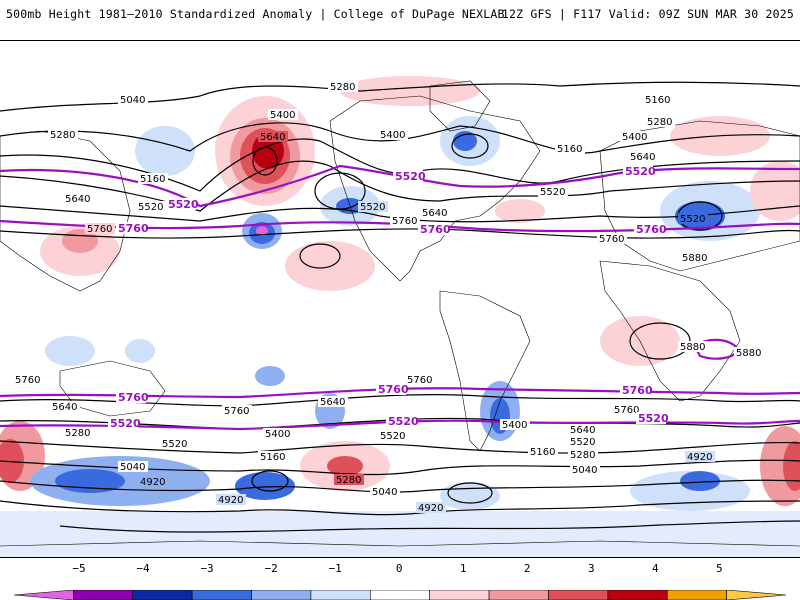 The image size is (800, 600). What do you see at coordinates (399, 568) in the screenshot?
I see `colorbar-tick-label: 0` at bounding box center [399, 568].